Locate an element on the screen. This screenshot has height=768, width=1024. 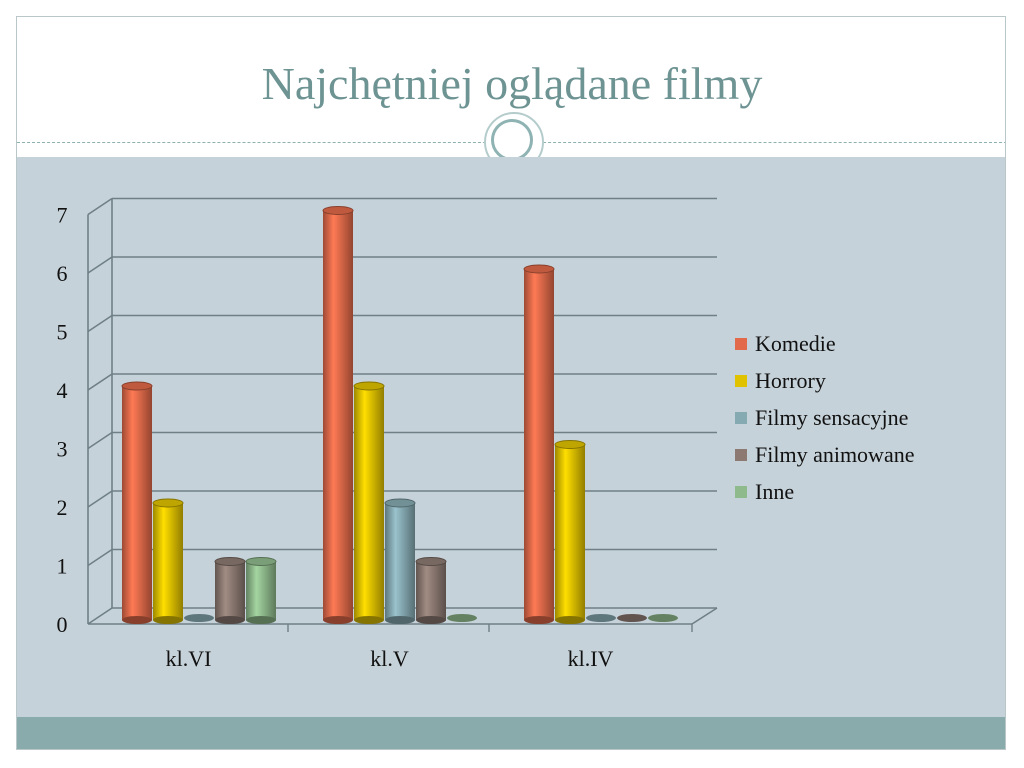
y-tick-label: 4 is located at coordinates (62, 390).